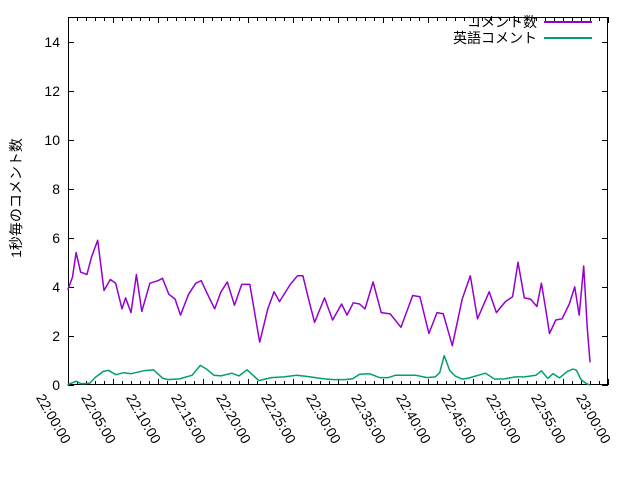 The height and width of the screenshot is (480, 640). What do you see at coordinates (568, 22) in the screenshot?
I see `legend-line-sample-comments` at bounding box center [568, 22].